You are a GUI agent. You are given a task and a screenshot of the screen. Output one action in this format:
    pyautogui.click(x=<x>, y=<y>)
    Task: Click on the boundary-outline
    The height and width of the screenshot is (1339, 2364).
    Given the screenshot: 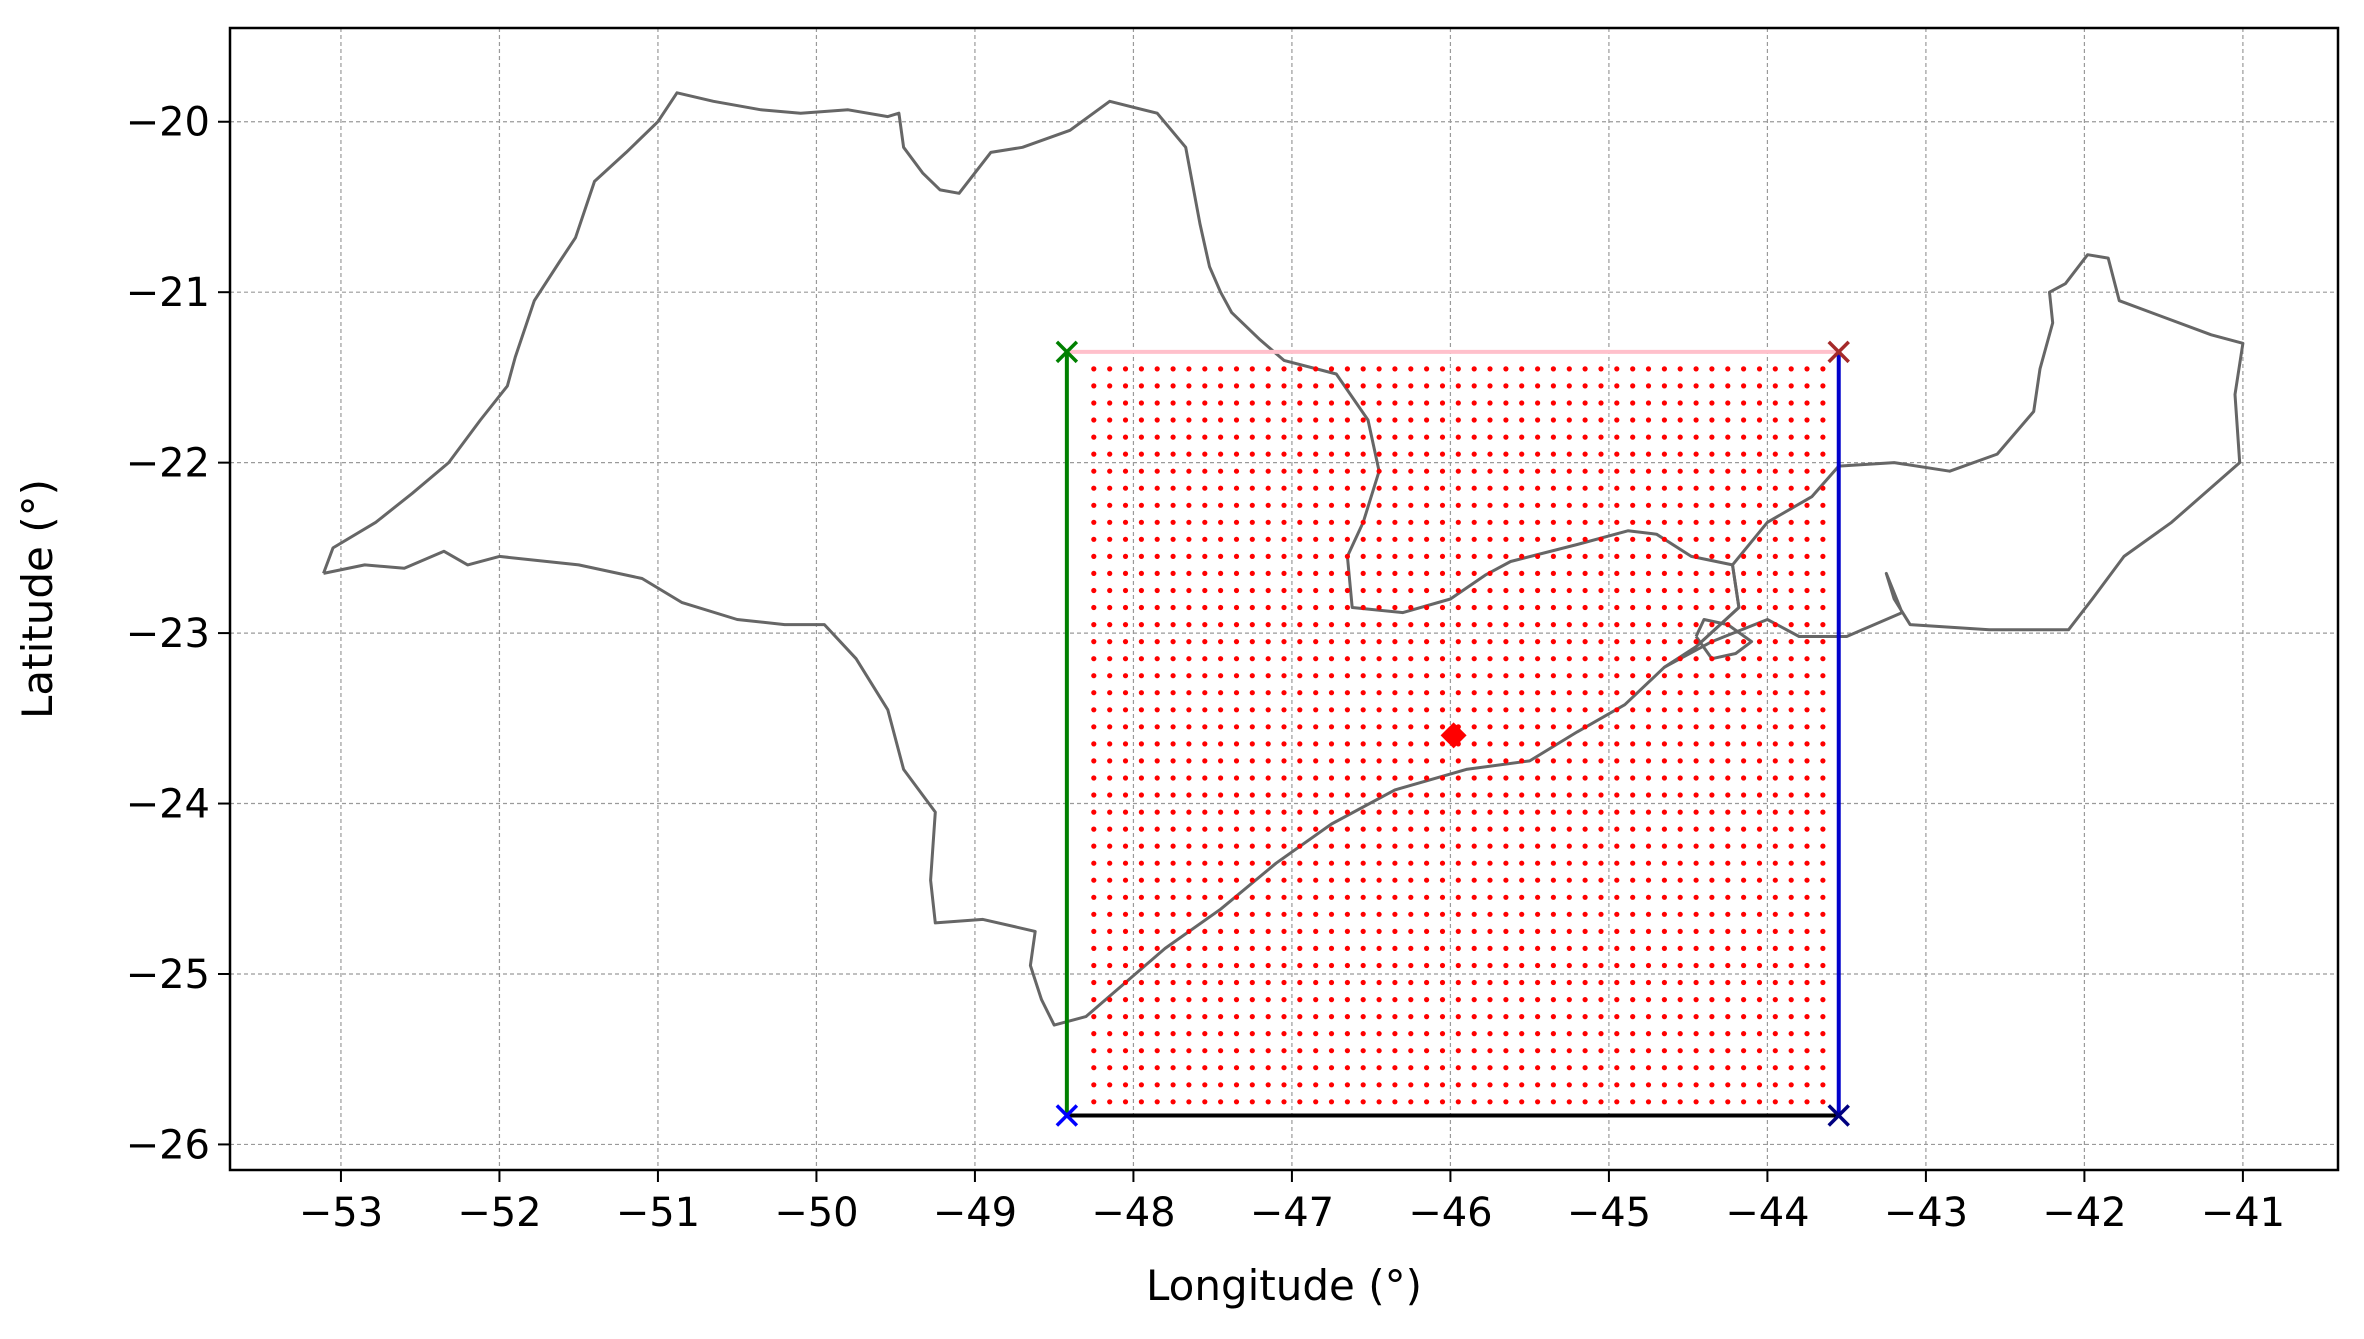 What is the action you would take?
    pyautogui.click(x=1953, y=461)
    